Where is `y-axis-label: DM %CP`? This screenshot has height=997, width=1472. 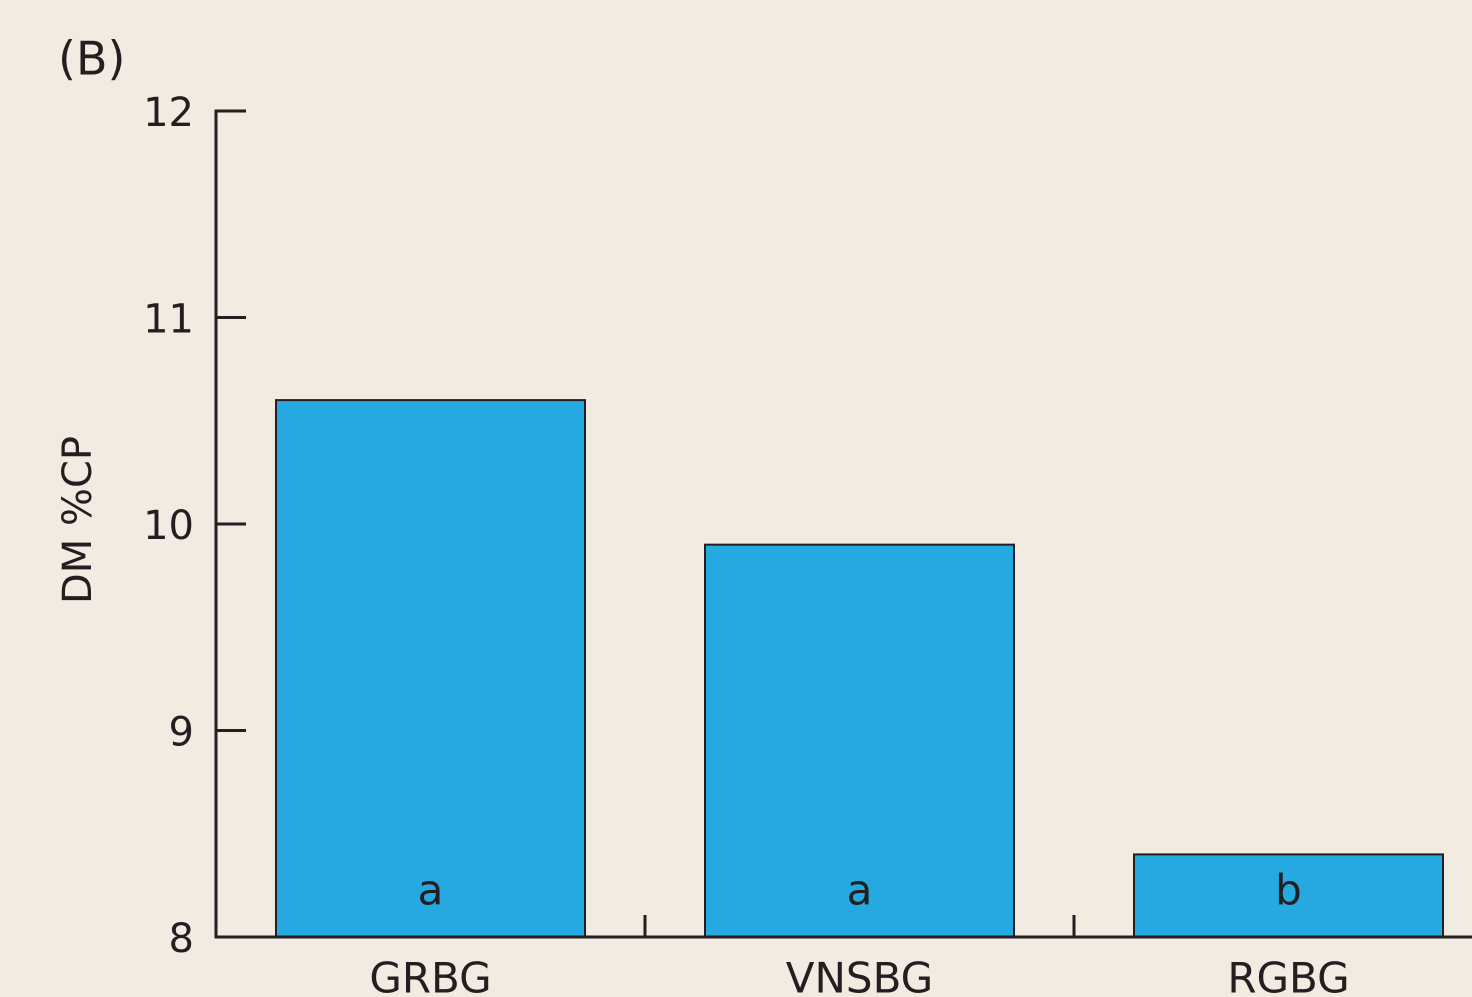
y-axis-label: DM %CP is located at coordinates (78, 520).